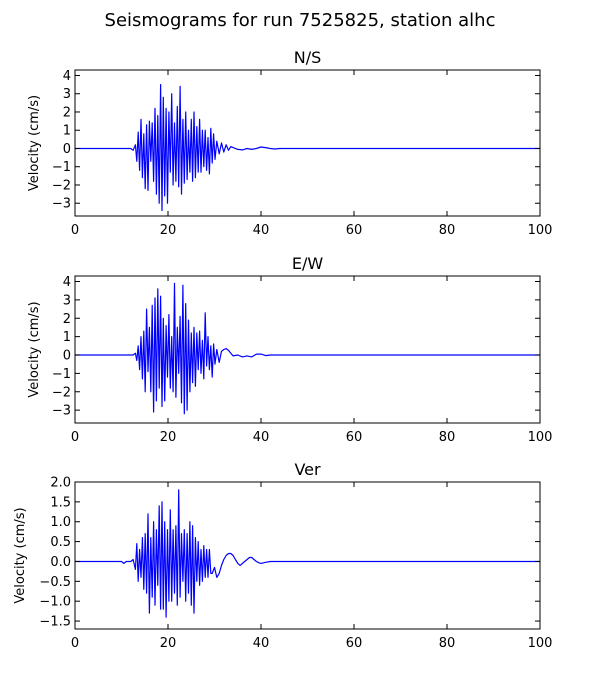 Image resolution: width=600 pixels, height=700 pixels. I want to click on y-tick-label: −0.5, so click(55, 582).